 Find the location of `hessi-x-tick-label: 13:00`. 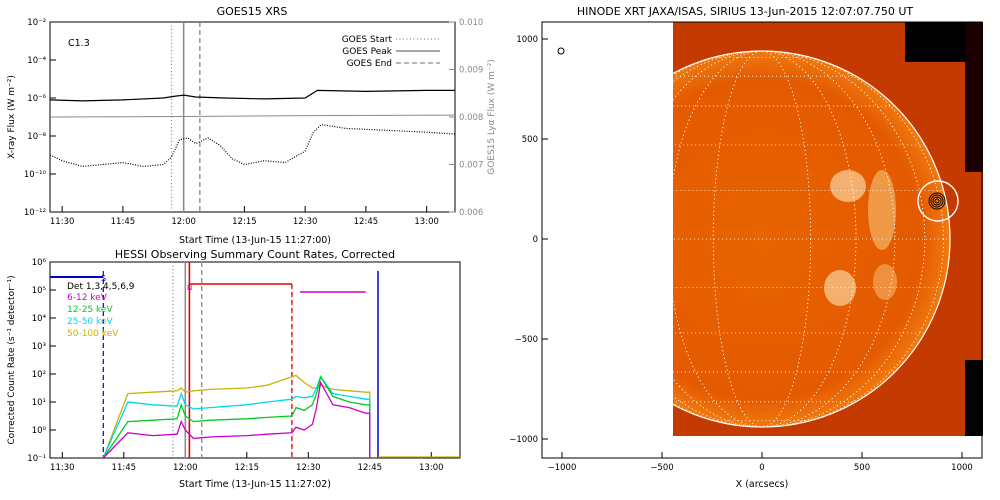

hessi-x-tick-label: 13:00 is located at coordinates (431, 468).